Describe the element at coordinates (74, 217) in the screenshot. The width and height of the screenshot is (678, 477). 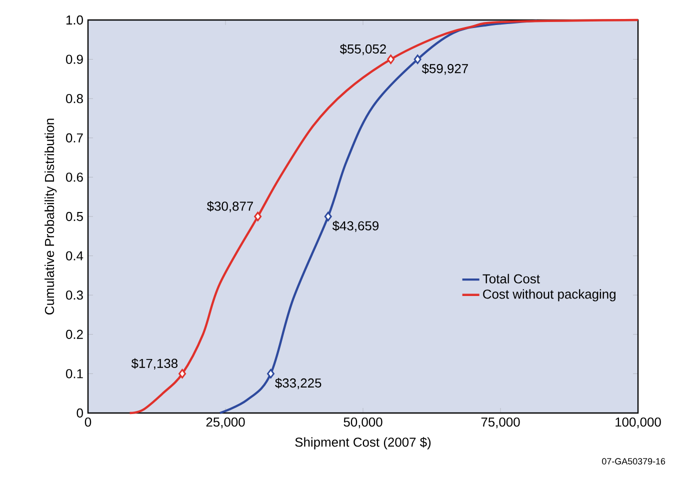
I see `y-tick-label: 0.5` at that location.